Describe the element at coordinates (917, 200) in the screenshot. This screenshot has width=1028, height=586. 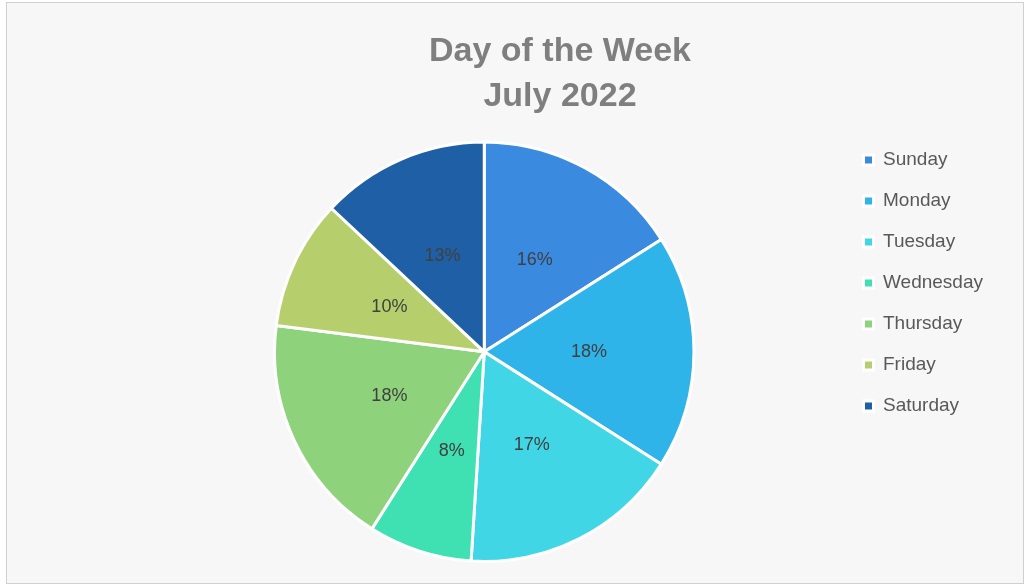
I see `legend-label: Monday` at that location.